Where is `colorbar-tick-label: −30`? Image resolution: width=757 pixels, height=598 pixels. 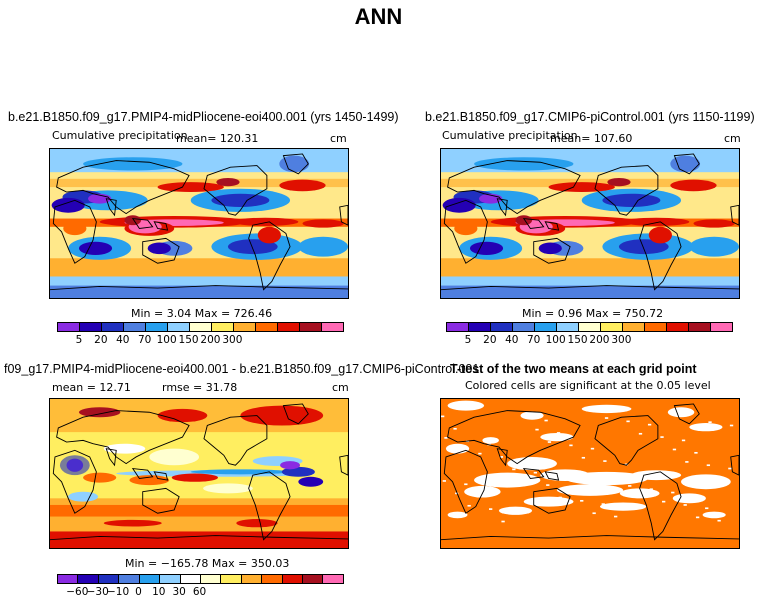 colorbar-tick-label: −30 is located at coordinates (97, 592).